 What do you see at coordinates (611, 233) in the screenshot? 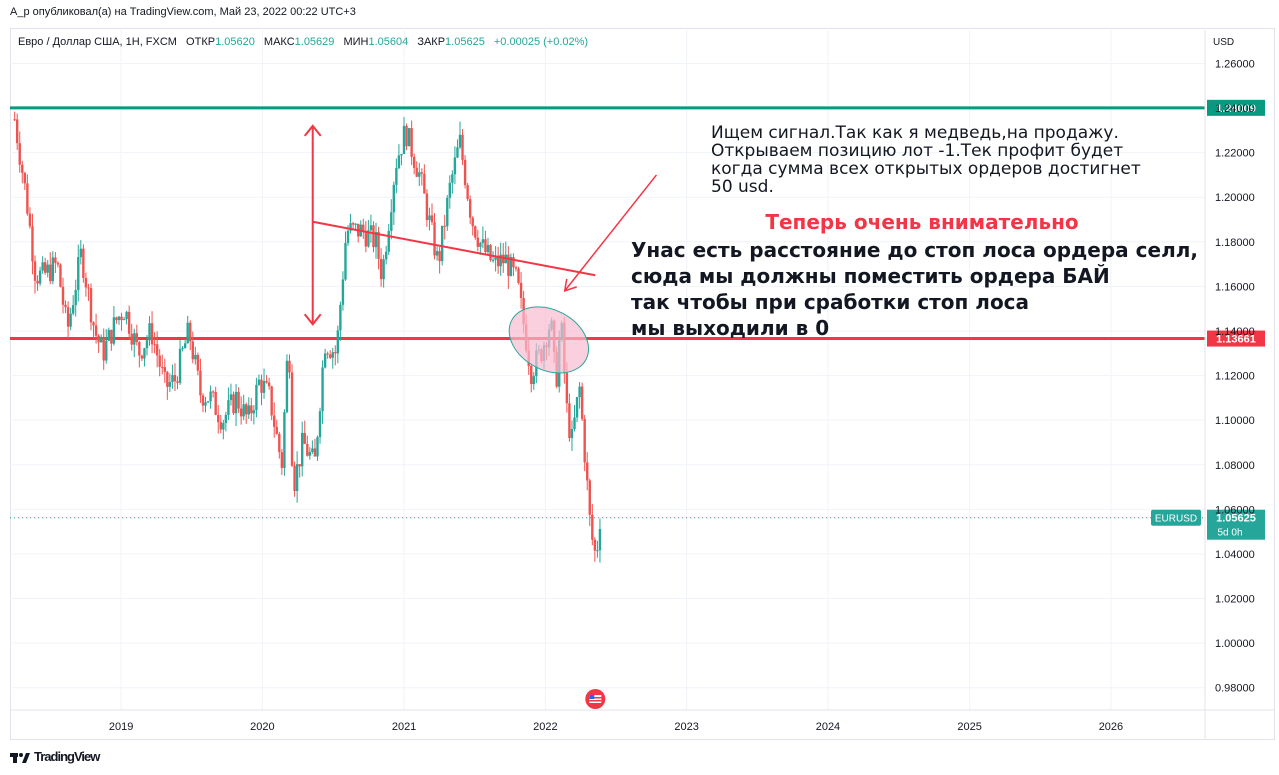
I see `pointer-arrow` at bounding box center [611, 233].